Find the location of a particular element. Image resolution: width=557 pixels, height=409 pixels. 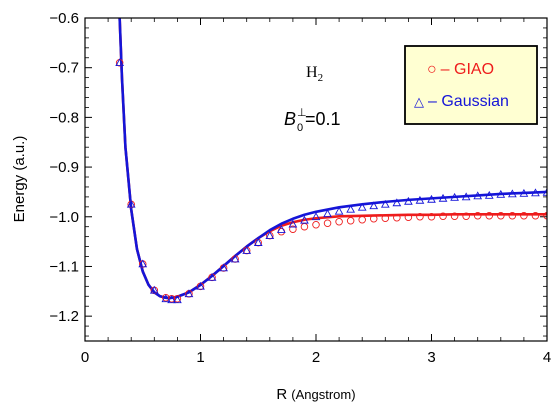

y-tick-label: −0.7 is located at coordinates (64, 68).